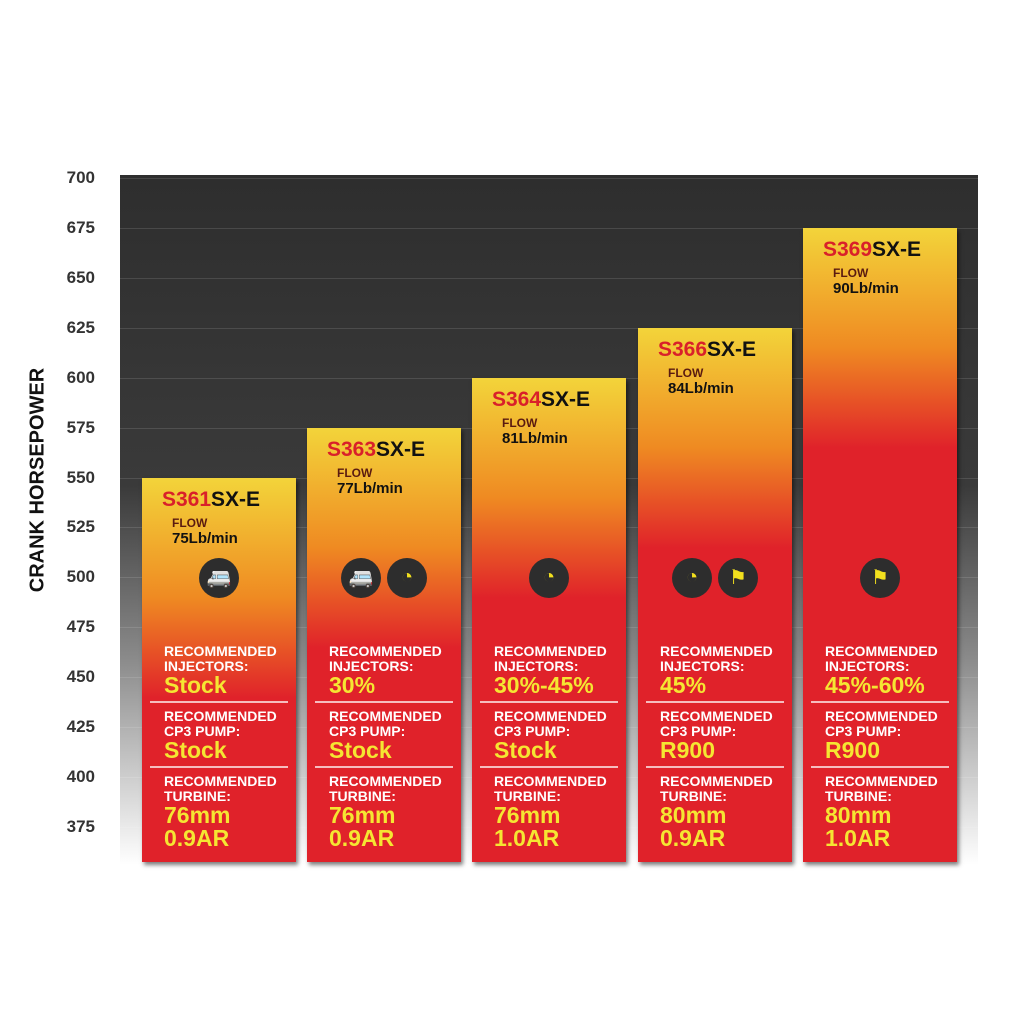 This screenshot has height=1024, width=1024. Describe the element at coordinates (875, 684) in the screenshot. I see `injectors-value: 45%-60%` at that location.